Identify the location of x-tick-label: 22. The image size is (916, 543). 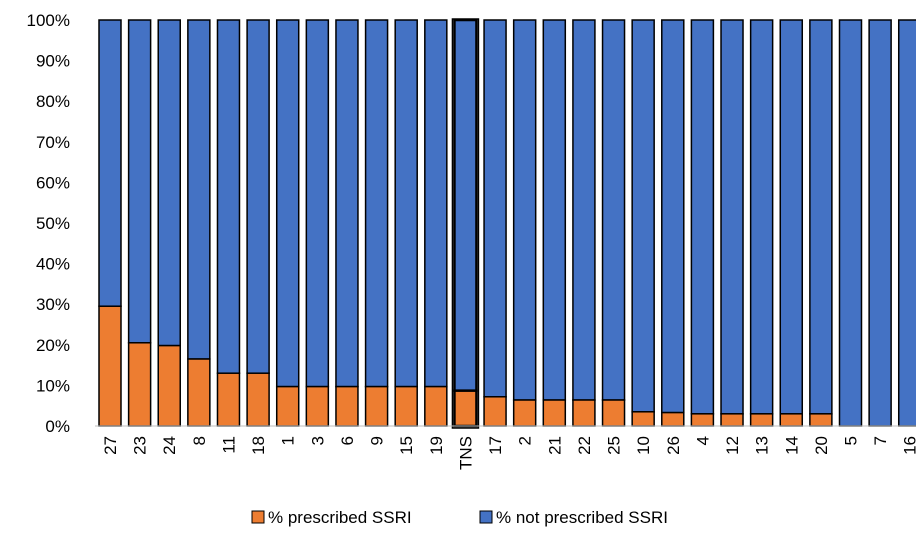
(584, 445).